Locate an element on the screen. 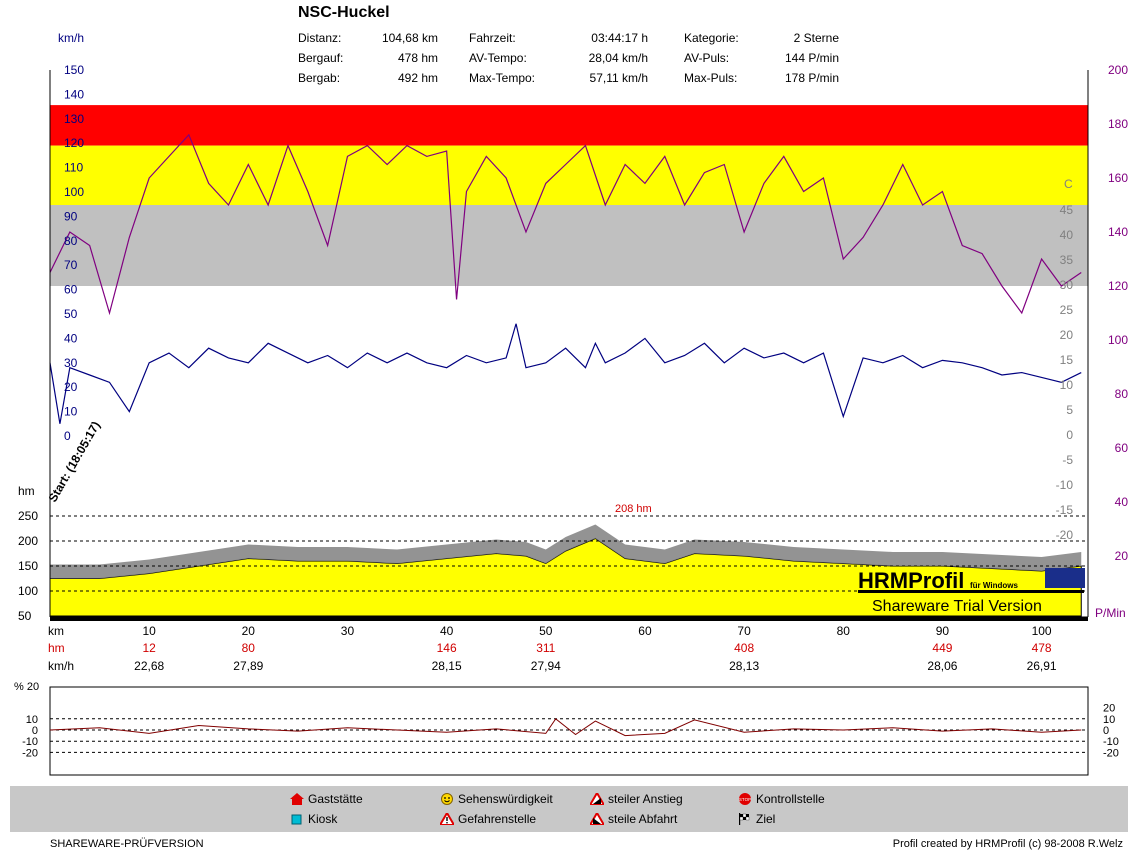  altitude-tick-label: 100 is located at coordinates (28, 591).